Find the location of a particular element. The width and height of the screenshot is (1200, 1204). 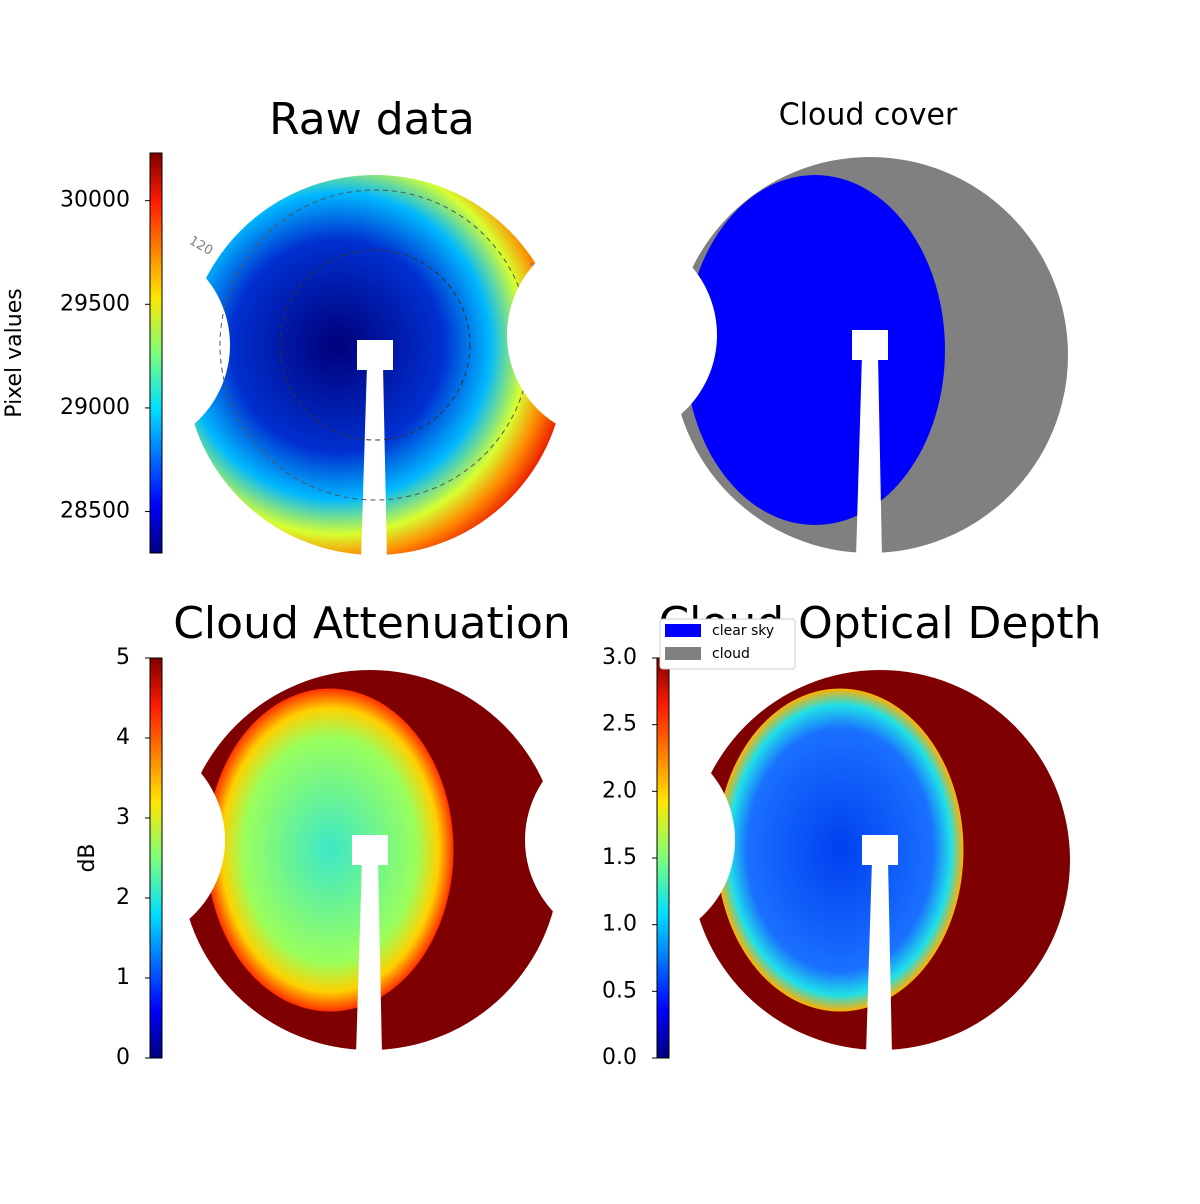

colorbar-tick-label: 1 is located at coordinates (123, 977).